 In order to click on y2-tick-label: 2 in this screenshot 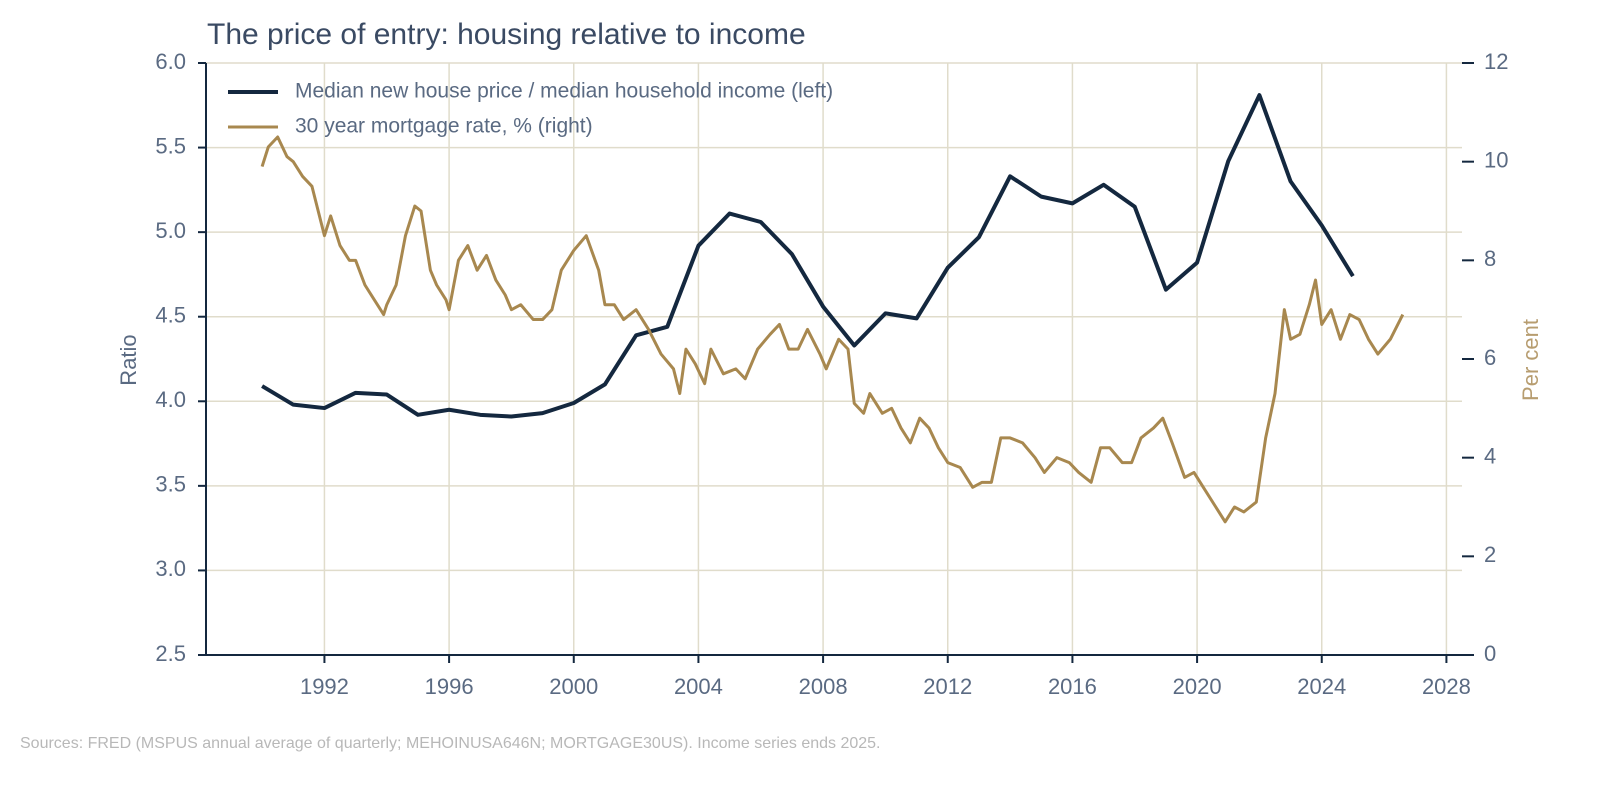, I will do `click(1490, 554)`.